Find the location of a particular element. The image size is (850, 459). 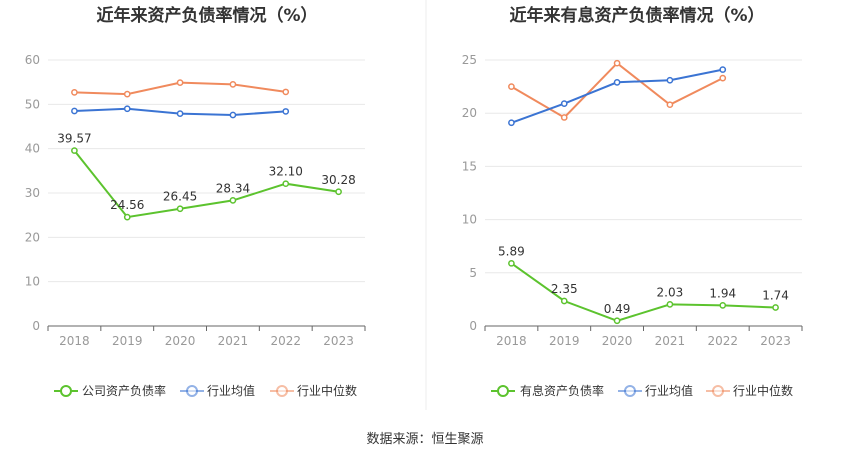

y-tick-label: 60 is located at coordinates (32, 60).